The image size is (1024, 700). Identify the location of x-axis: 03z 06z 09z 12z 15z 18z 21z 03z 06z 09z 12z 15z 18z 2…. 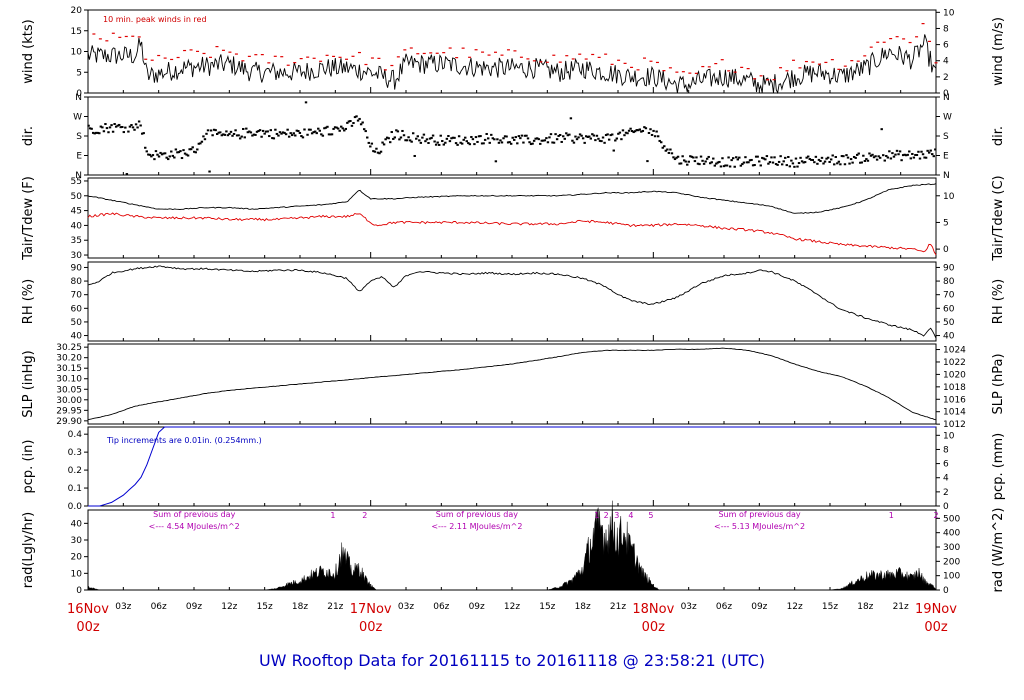
(512, 618).